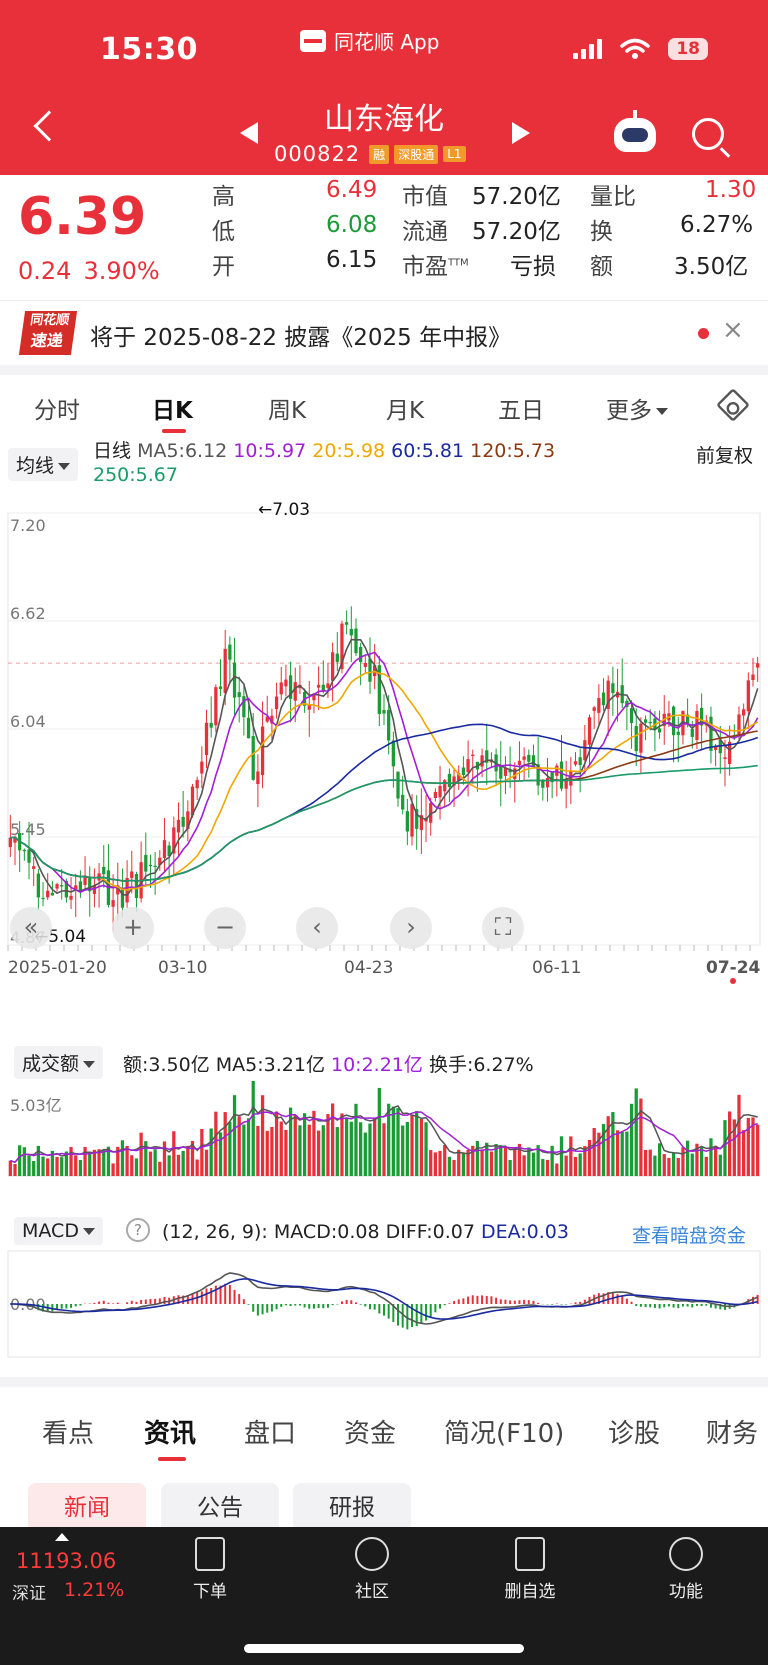  What do you see at coordinates (530, 1569) in the screenshot?
I see `nav-remove-watchlist: 删自选` at bounding box center [530, 1569].